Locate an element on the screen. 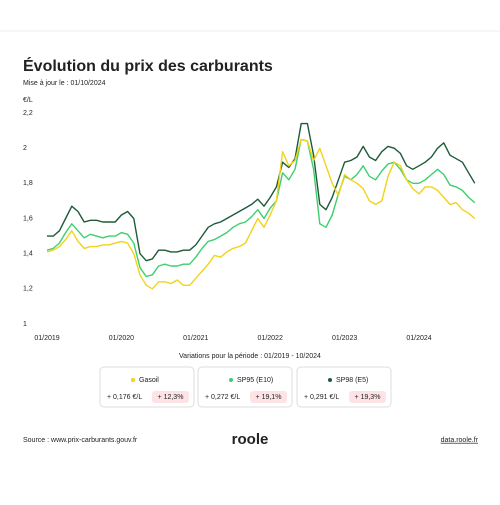 This screenshot has height=505, width=500. x-tick-label: 01/2023 is located at coordinates (344, 338).